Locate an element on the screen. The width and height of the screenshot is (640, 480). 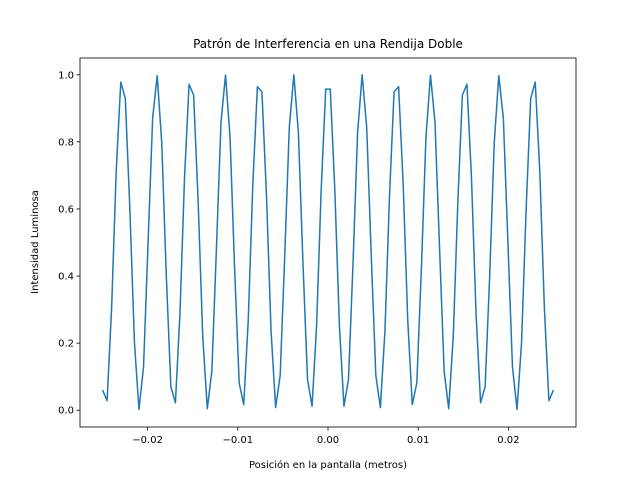
y-tick-label: 1.0 is located at coordinates (66, 75).